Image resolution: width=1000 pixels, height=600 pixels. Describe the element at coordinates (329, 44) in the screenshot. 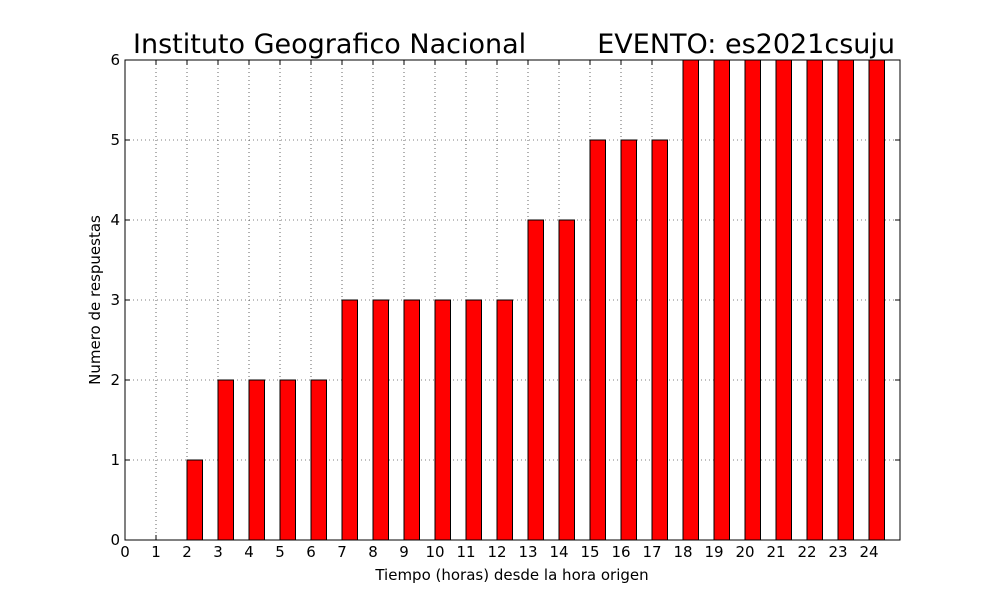

I see `chart-title-left: Instituto Geografico Nacional` at that location.